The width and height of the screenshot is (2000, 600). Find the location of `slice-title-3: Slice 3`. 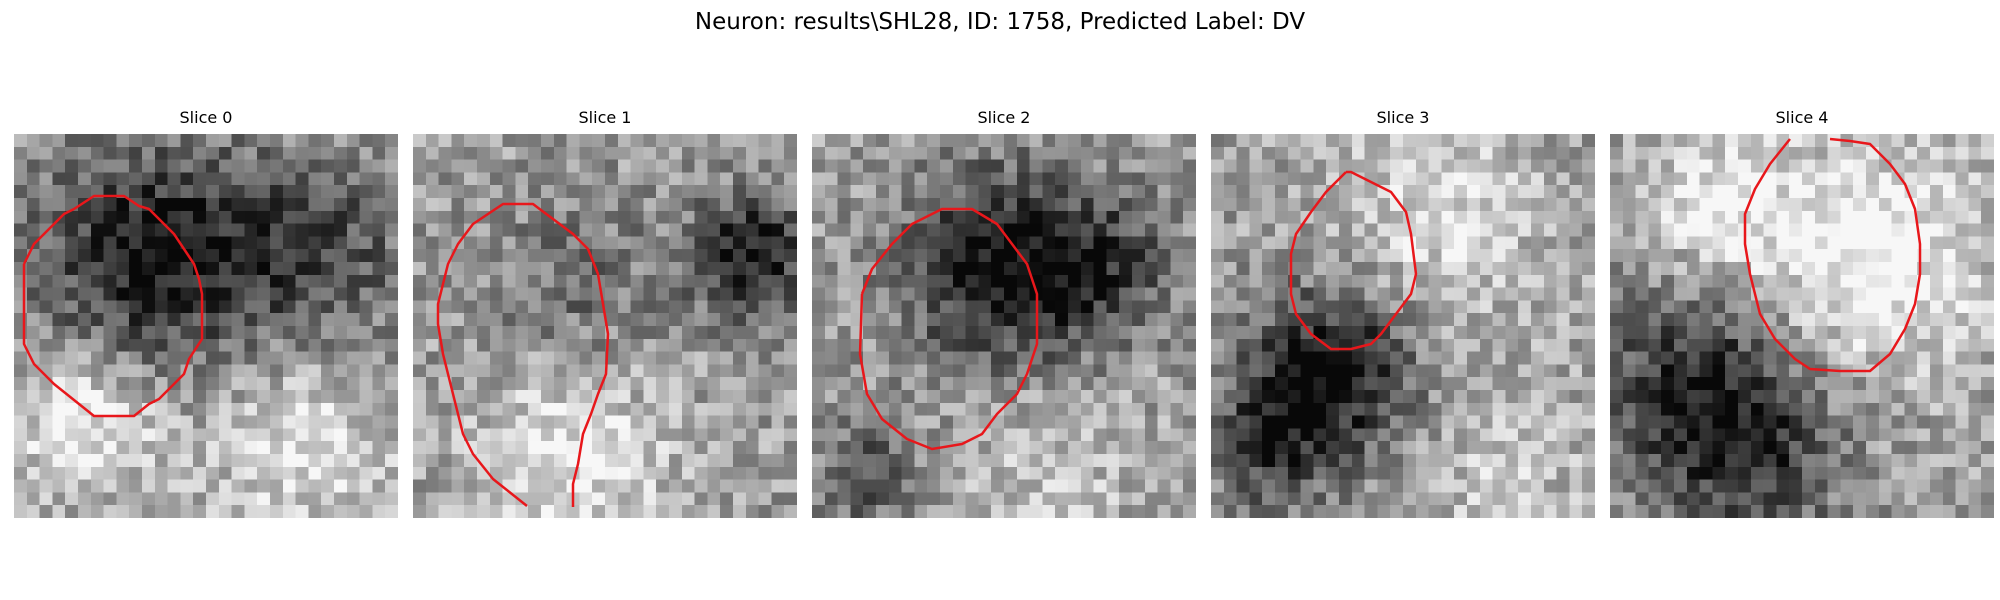

slice-title-3: Slice 3 is located at coordinates (1403, 117).